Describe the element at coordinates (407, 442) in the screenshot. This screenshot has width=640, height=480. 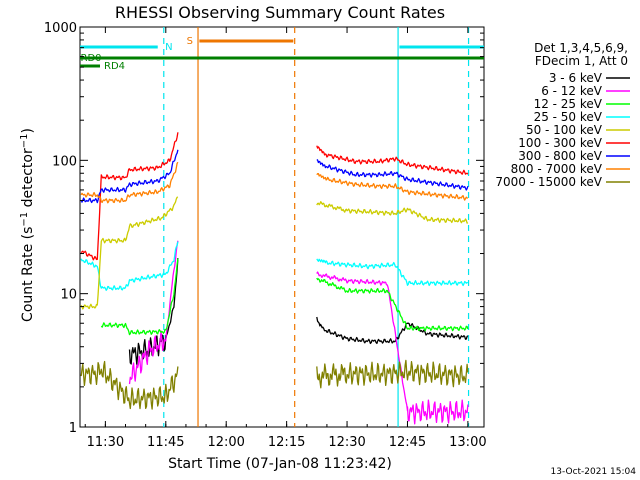
I see `x-tick-label-5: 12:45` at that location.